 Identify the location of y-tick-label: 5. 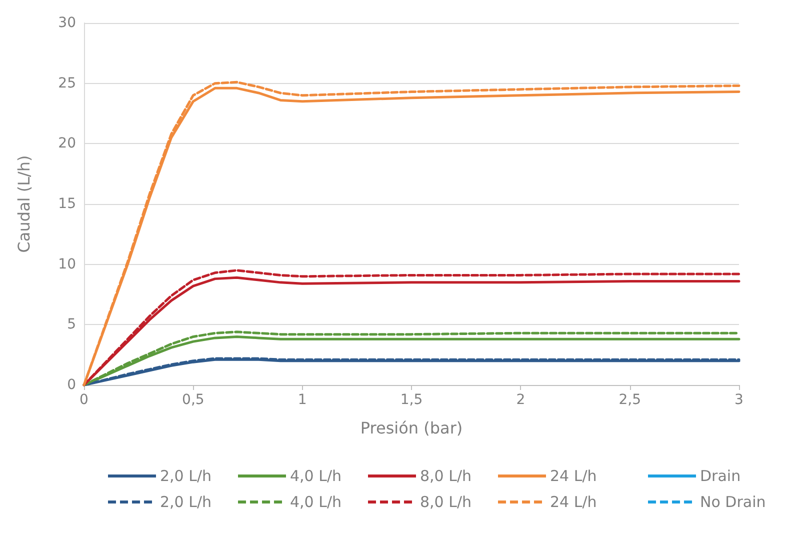
(71, 324).